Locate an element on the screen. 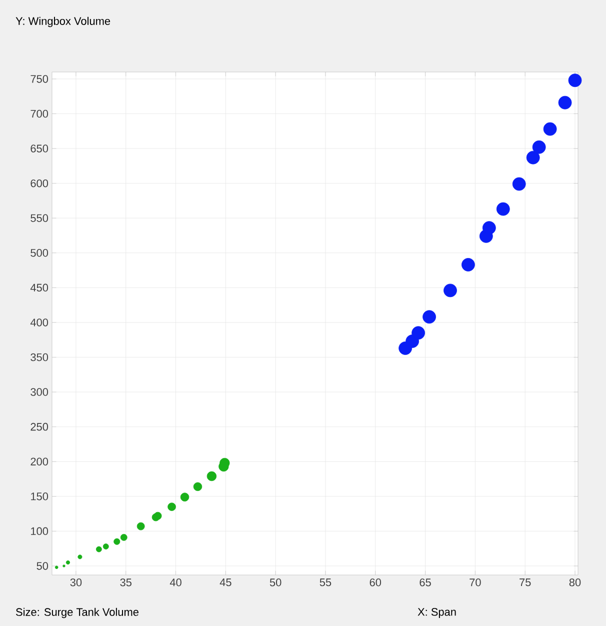 Image resolution: width=606 pixels, height=626 pixels. x-tick-label: 70 is located at coordinates (475, 582).